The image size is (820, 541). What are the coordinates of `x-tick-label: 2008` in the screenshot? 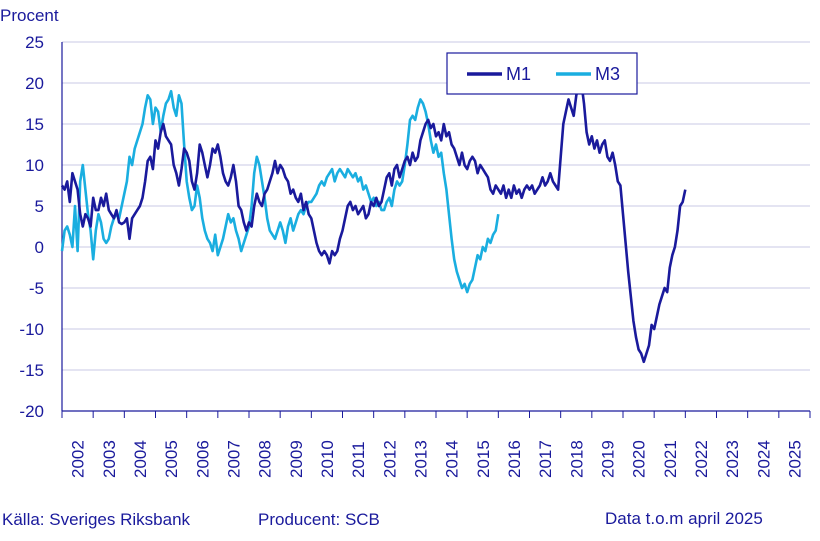 It's located at (265, 459).